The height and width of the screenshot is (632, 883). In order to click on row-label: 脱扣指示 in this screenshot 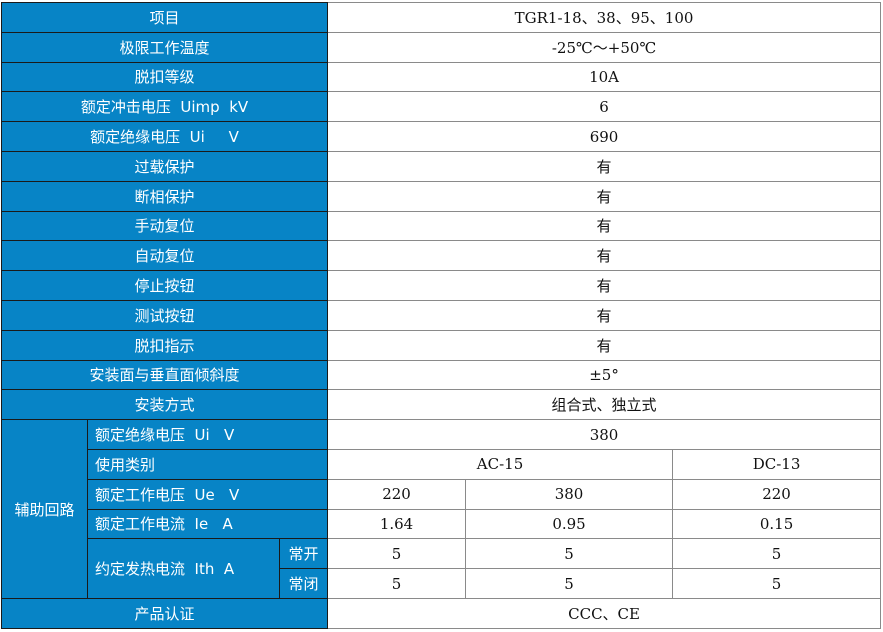, I will do `click(164, 345)`.